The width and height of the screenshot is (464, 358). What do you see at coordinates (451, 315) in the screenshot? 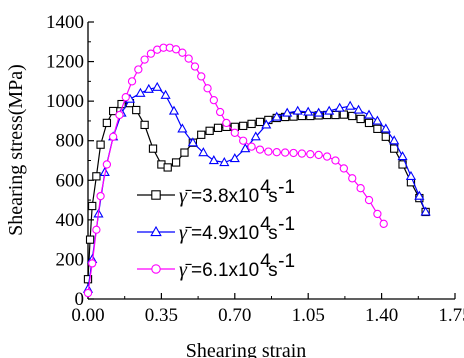
I see `x-tick-label: 1.75` at bounding box center [451, 315].